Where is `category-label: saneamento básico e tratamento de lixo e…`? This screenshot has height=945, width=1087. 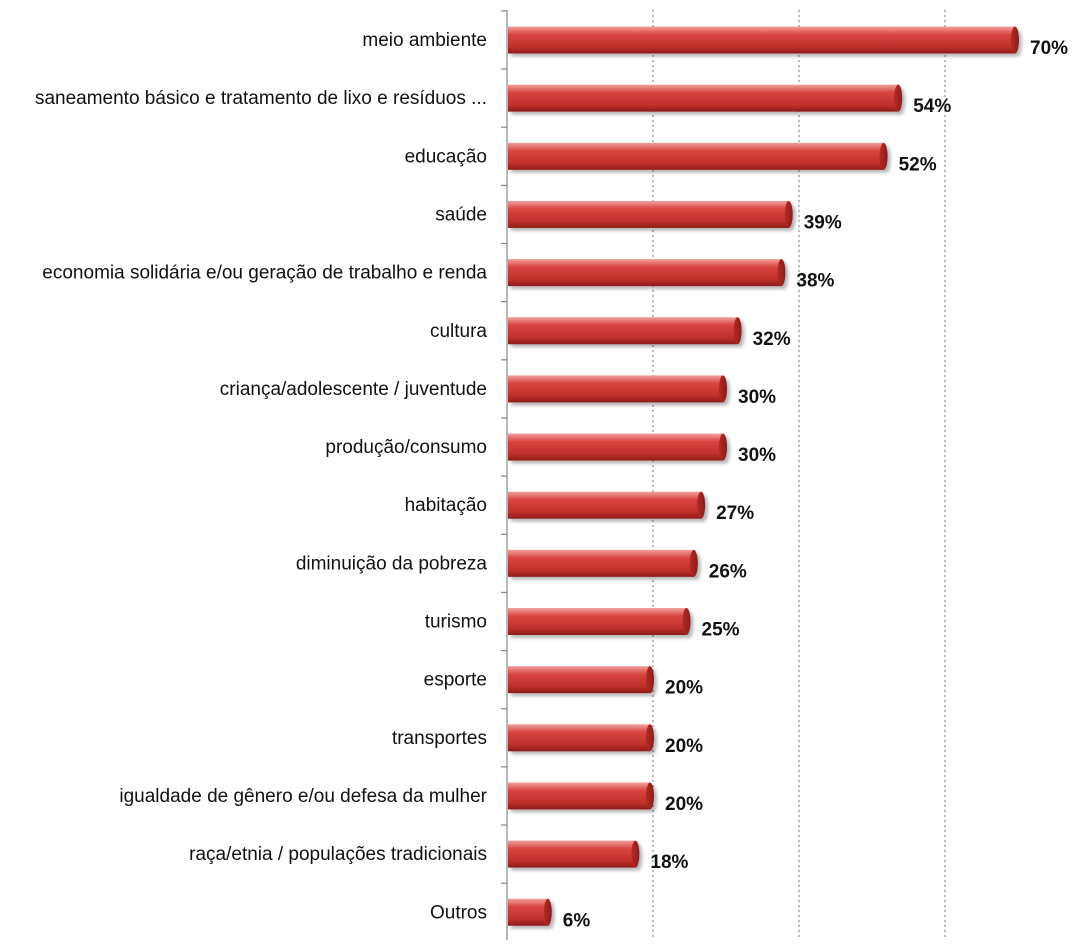
category-label: saneamento básico e tratamento de lixo e… is located at coordinates (261, 98).